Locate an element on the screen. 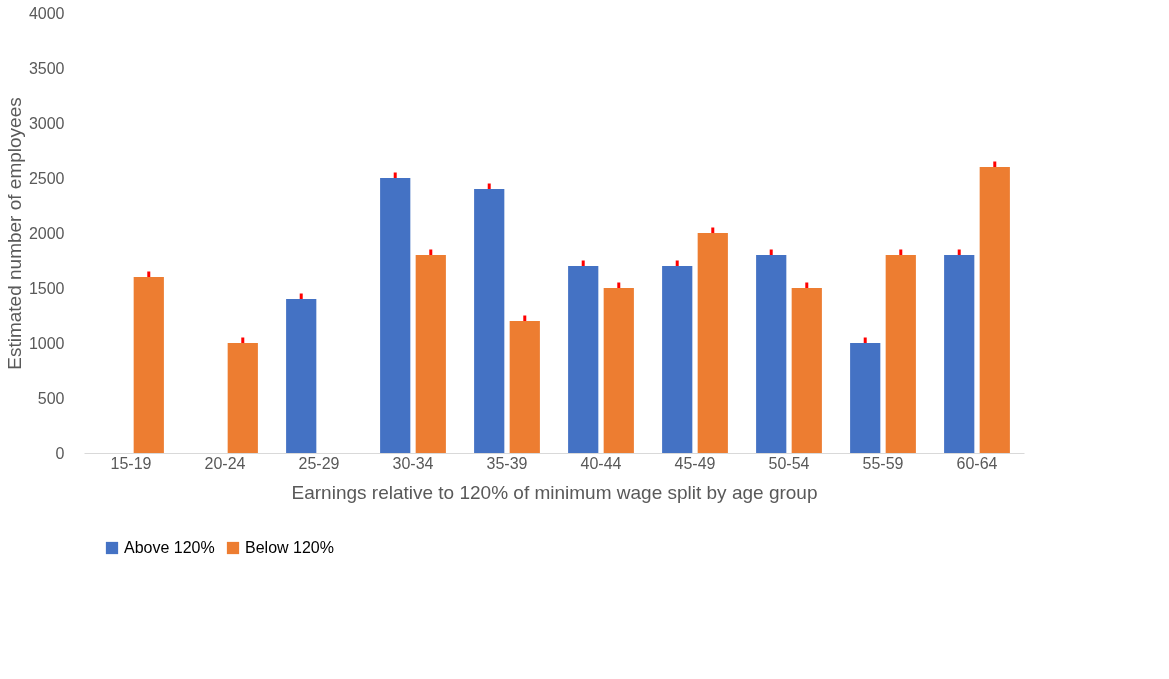  y-tick-label: 500 is located at coordinates (51, 398).